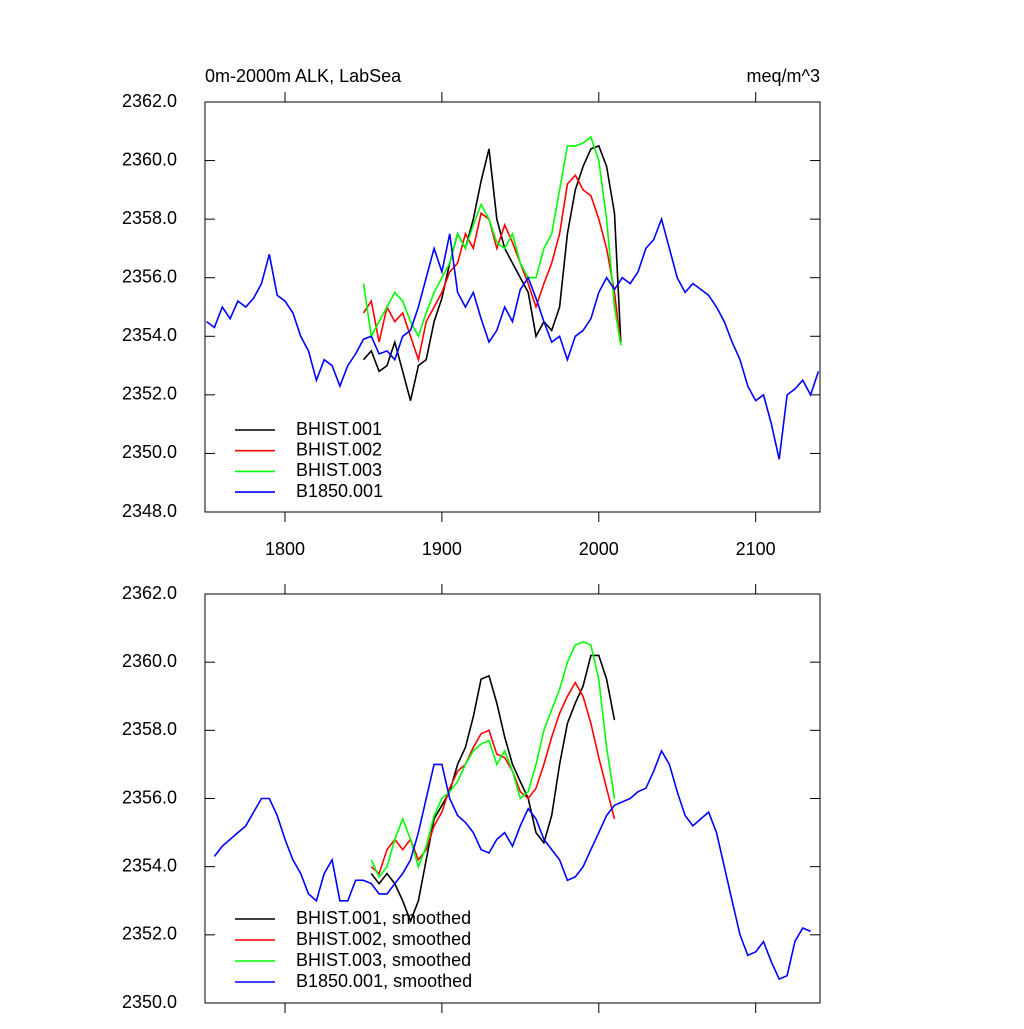  What do you see at coordinates (339, 429) in the screenshot?
I see `legend-label: BHIST.001` at bounding box center [339, 429].